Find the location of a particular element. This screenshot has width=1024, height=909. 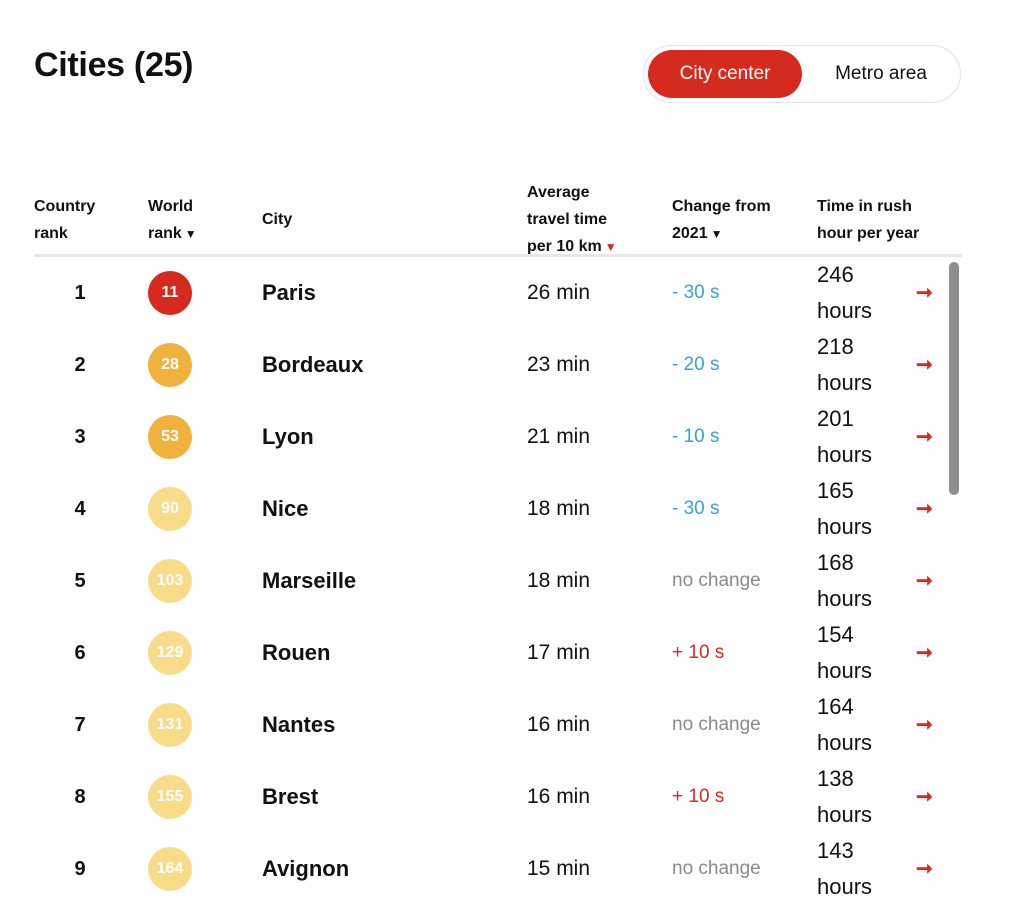

world-rank-badge: 11 is located at coordinates (170, 293).